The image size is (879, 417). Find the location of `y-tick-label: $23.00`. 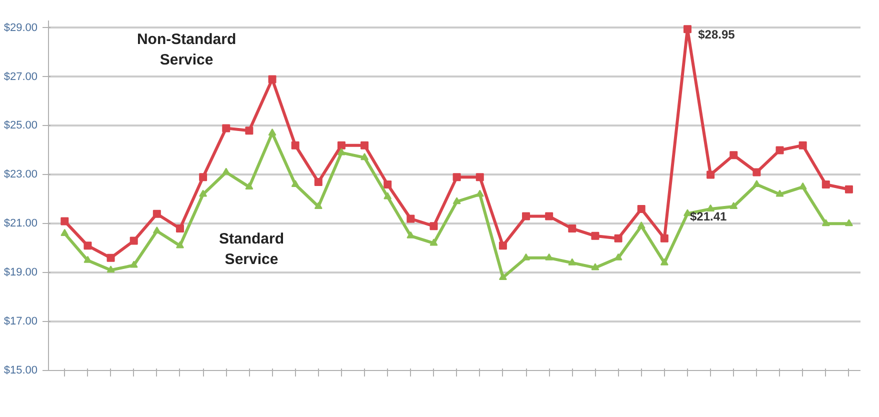

y-tick-label: $23.00 is located at coordinates (21, 174).